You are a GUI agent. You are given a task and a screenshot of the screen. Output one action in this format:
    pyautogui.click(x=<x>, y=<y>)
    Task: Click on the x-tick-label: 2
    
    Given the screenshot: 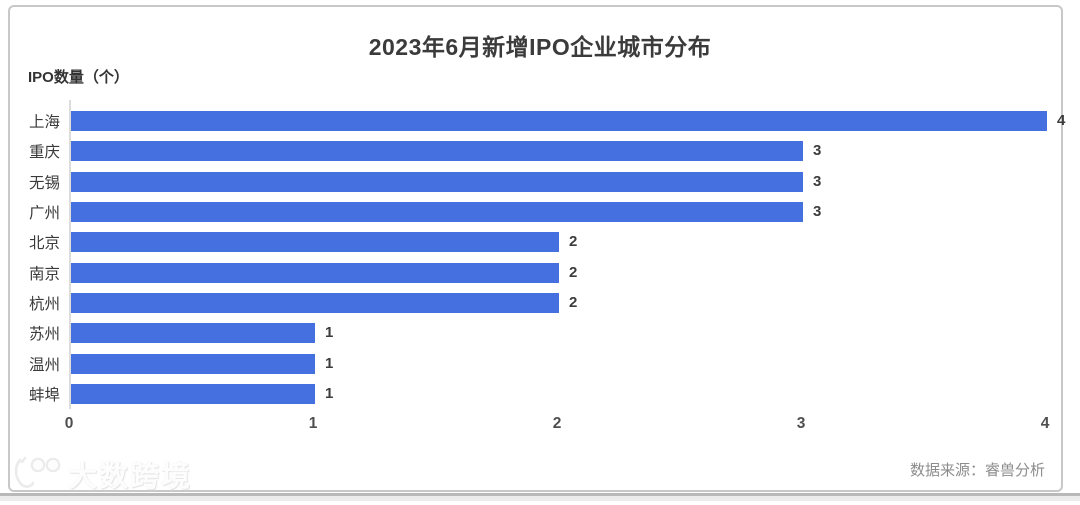 What is the action you would take?
    pyautogui.click(x=557, y=423)
    